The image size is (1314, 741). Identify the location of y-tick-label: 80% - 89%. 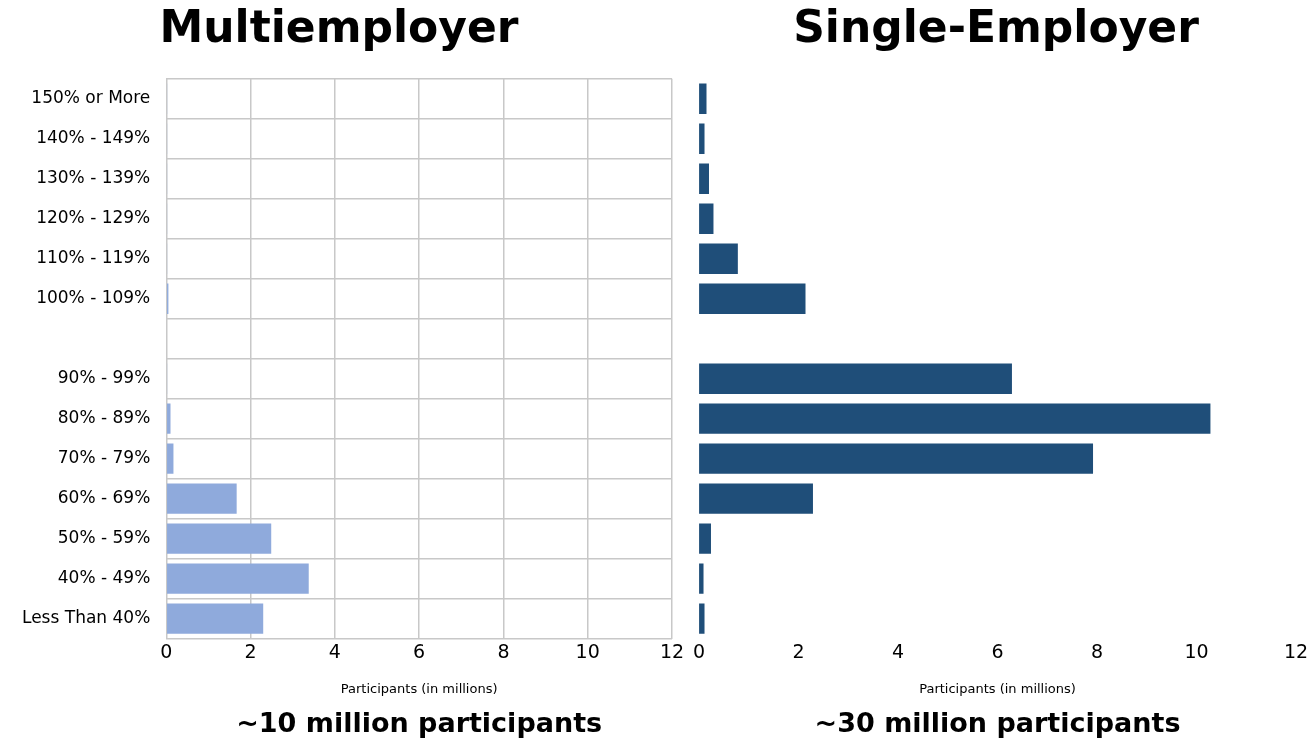
(104, 417).